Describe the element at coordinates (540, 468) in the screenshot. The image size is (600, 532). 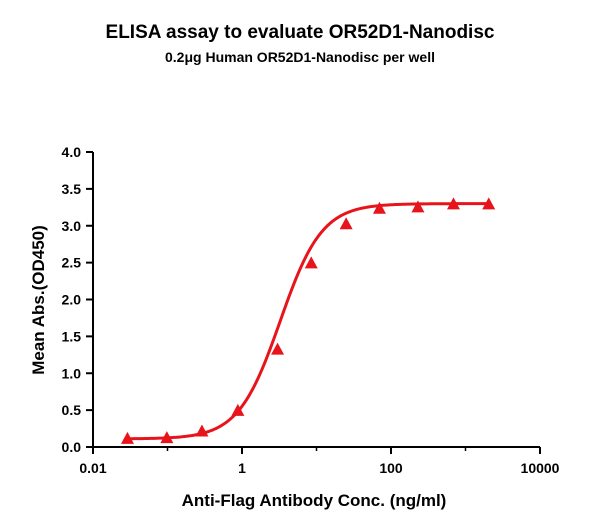
I see `x-tick-label: 10000` at that location.